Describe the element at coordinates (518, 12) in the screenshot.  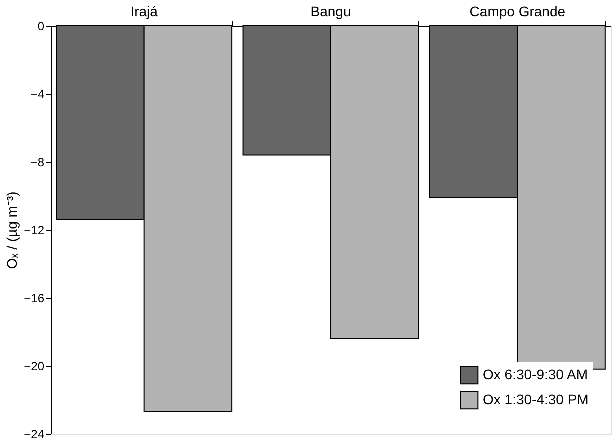
I see `x-tick-label: Campo Grande` at that location.